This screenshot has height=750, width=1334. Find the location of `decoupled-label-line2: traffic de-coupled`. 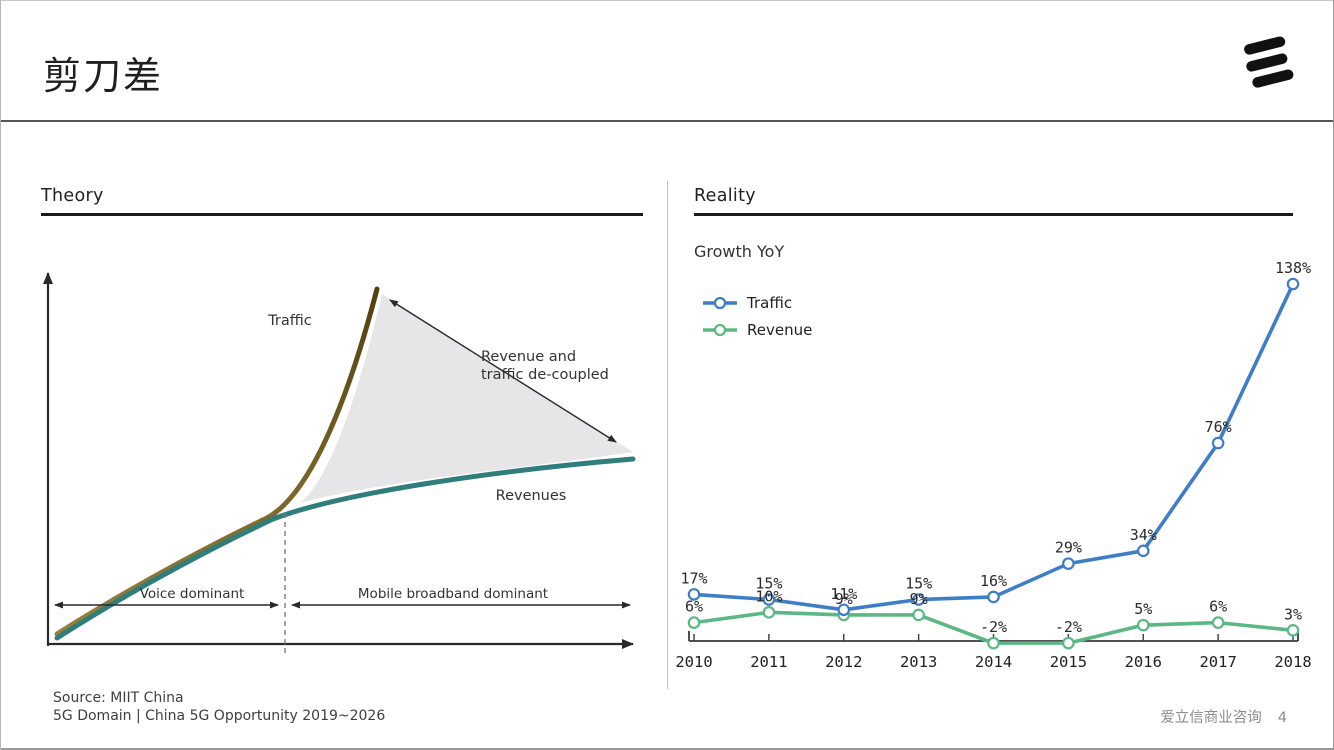

decoupled-label-line2: traffic de-coupled is located at coordinates (545, 375).